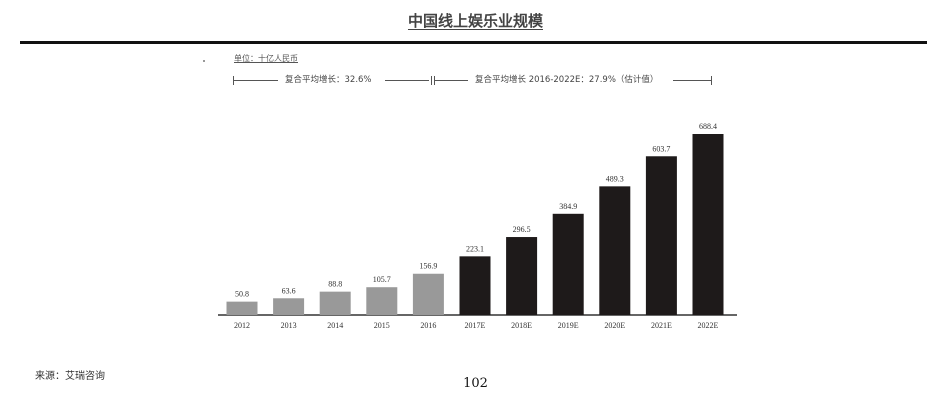 The image size is (951, 400). What do you see at coordinates (382, 279) in the screenshot?
I see `value-label: 105.7` at bounding box center [382, 279].